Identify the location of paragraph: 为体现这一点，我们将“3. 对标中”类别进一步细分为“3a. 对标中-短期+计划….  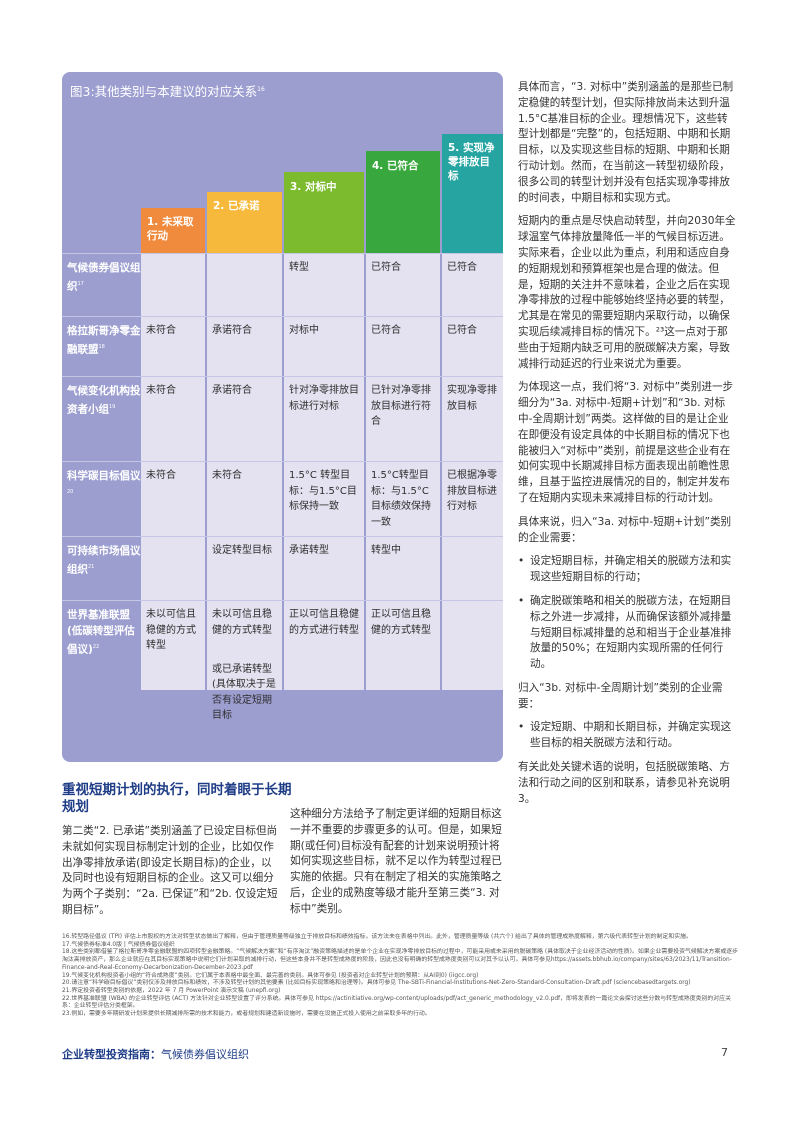
(626, 442).